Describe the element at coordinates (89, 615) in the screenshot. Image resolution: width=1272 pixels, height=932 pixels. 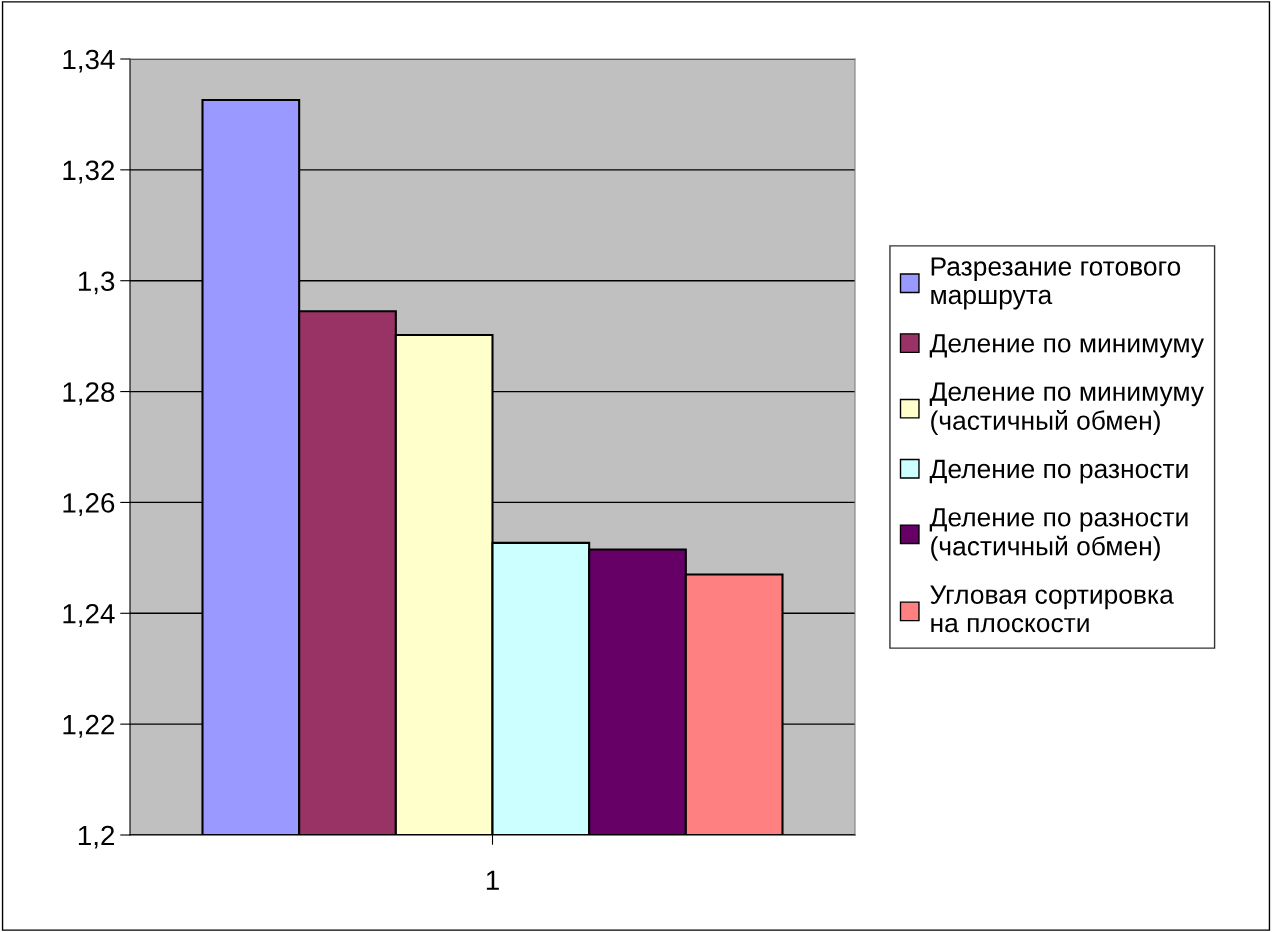
I see `y-tick-label: 1,24` at that location.